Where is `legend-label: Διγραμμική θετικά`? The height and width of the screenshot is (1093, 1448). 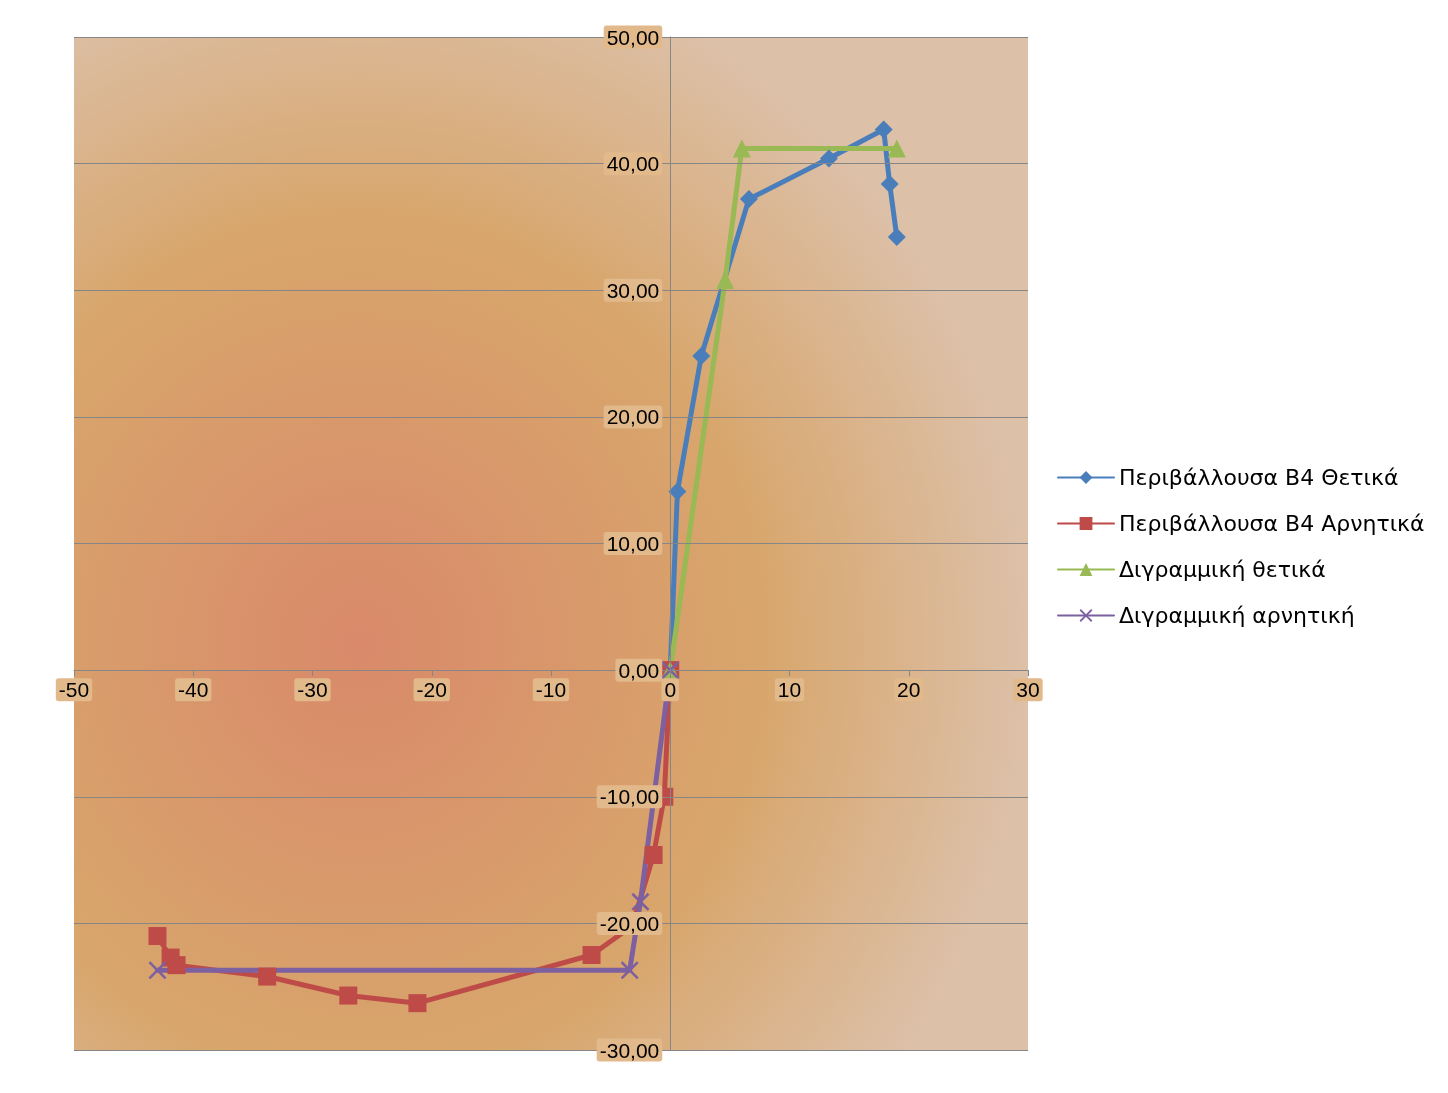
legend-label: Διγραμμική θετικά is located at coordinates (1222, 569).